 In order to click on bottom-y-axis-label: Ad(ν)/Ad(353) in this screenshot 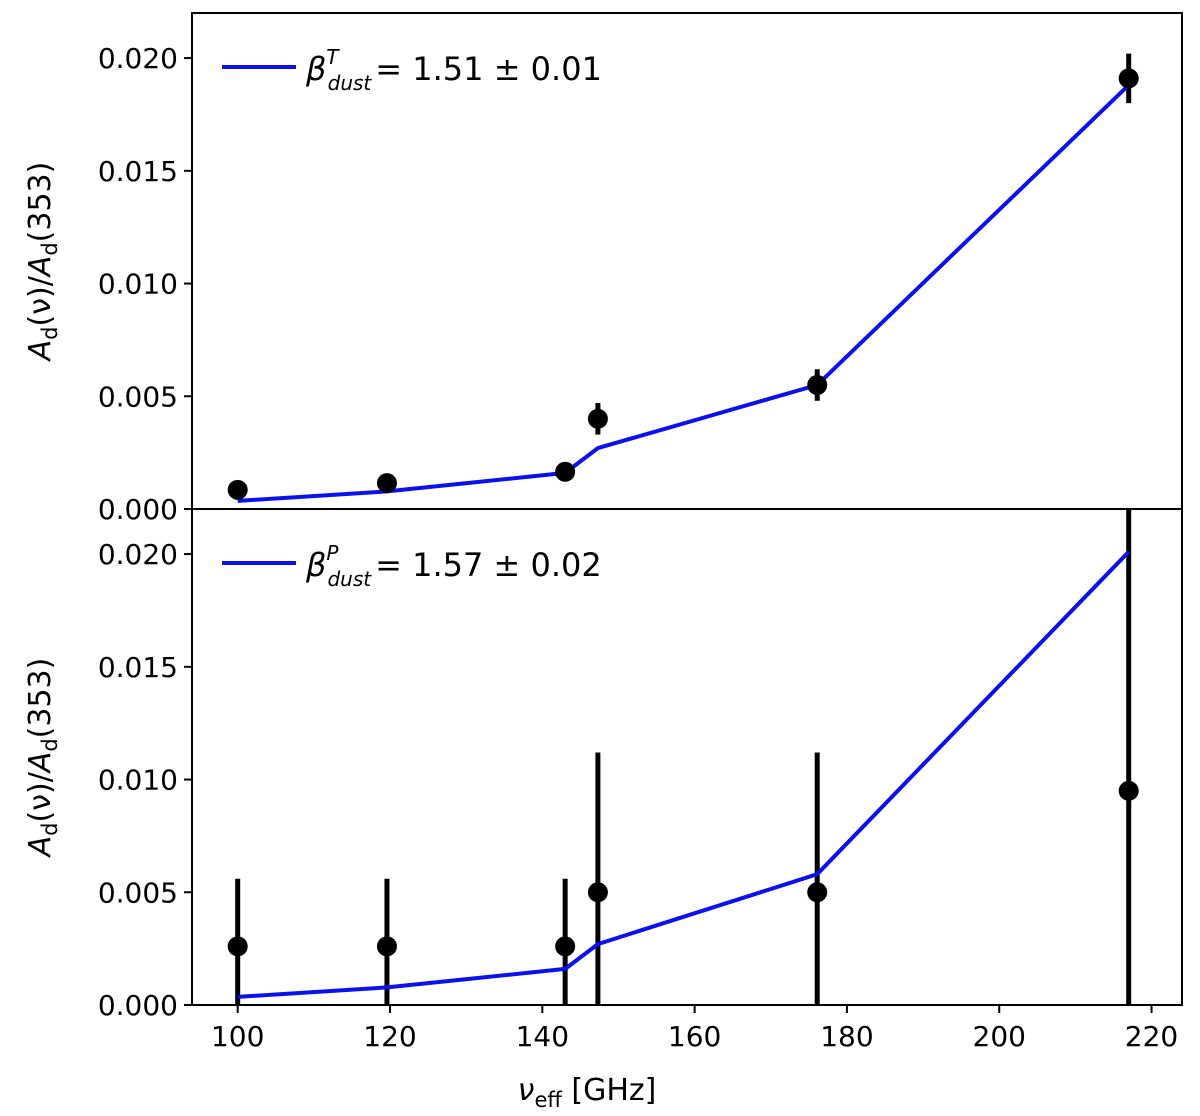, I will do `click(42, 758)`.